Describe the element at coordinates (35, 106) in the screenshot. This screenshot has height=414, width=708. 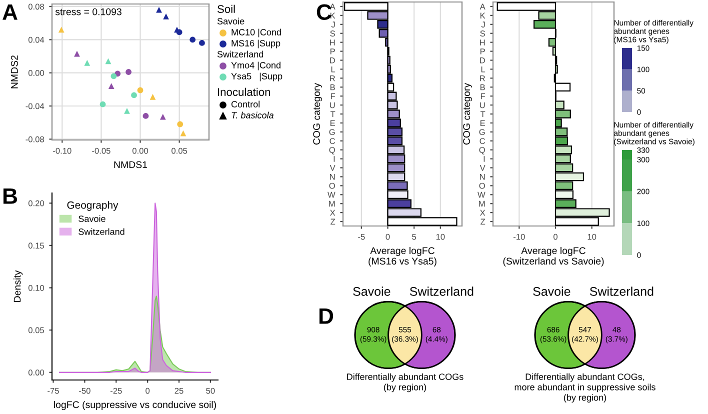
I see `y-tick-label: -0.04` at that location.